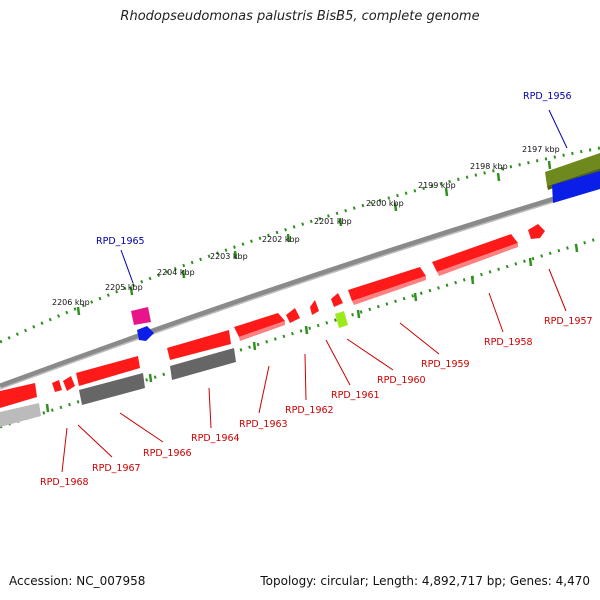  Describe the element at coordinates (141, 316) in the screenshot. I see `gene-rpd-1965-pink` at that location.